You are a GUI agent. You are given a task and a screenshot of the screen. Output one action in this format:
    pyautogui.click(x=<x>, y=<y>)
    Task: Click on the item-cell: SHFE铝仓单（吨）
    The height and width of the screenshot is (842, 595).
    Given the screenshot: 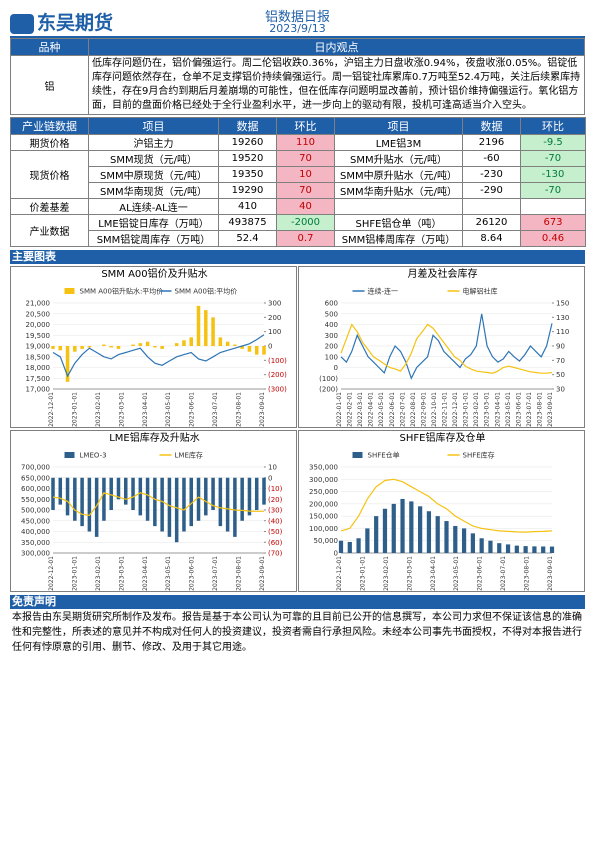 What is the action you would take?
    pyautogui.click(x=398, y=222)
    